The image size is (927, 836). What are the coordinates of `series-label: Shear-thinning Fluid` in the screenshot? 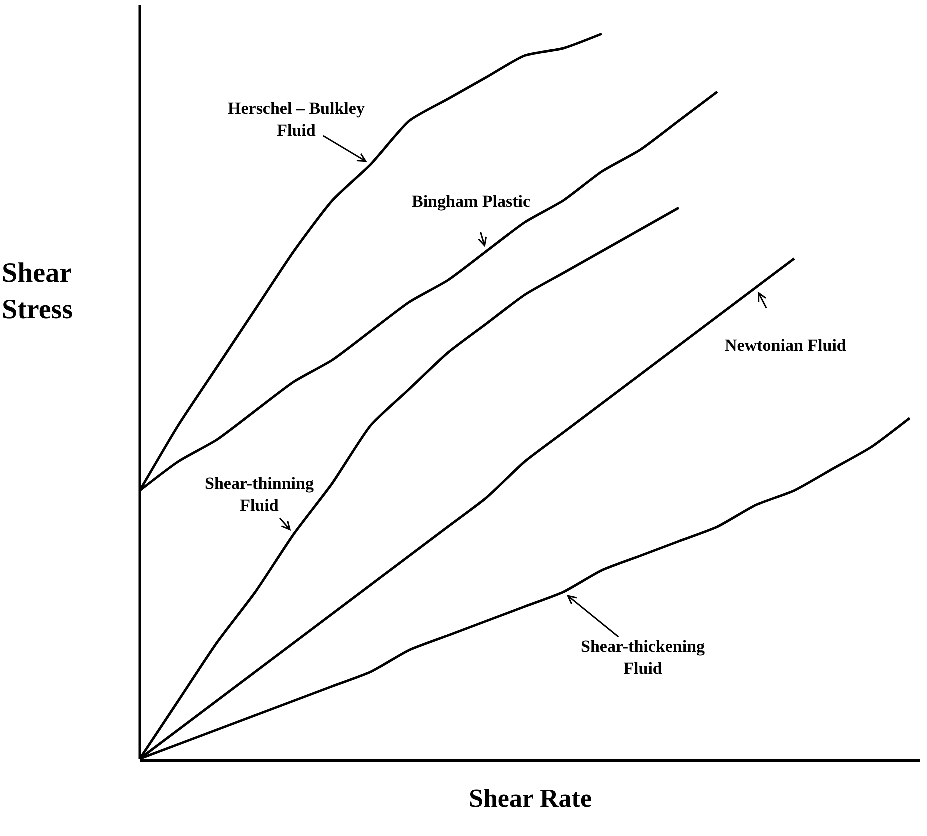 It's located at (259, 495).